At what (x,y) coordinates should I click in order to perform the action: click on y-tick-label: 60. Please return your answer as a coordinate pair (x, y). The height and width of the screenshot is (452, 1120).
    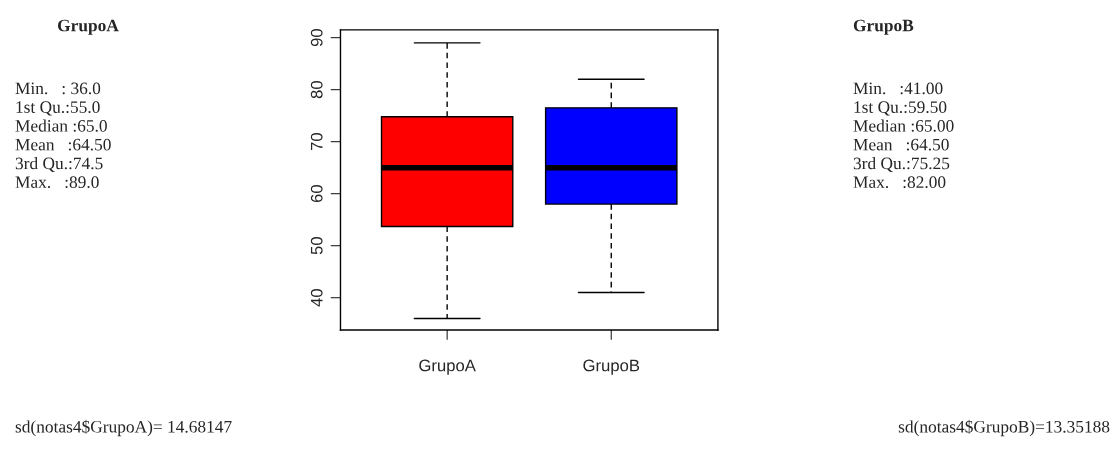
    Looking at the image, I should click on (316, 194).